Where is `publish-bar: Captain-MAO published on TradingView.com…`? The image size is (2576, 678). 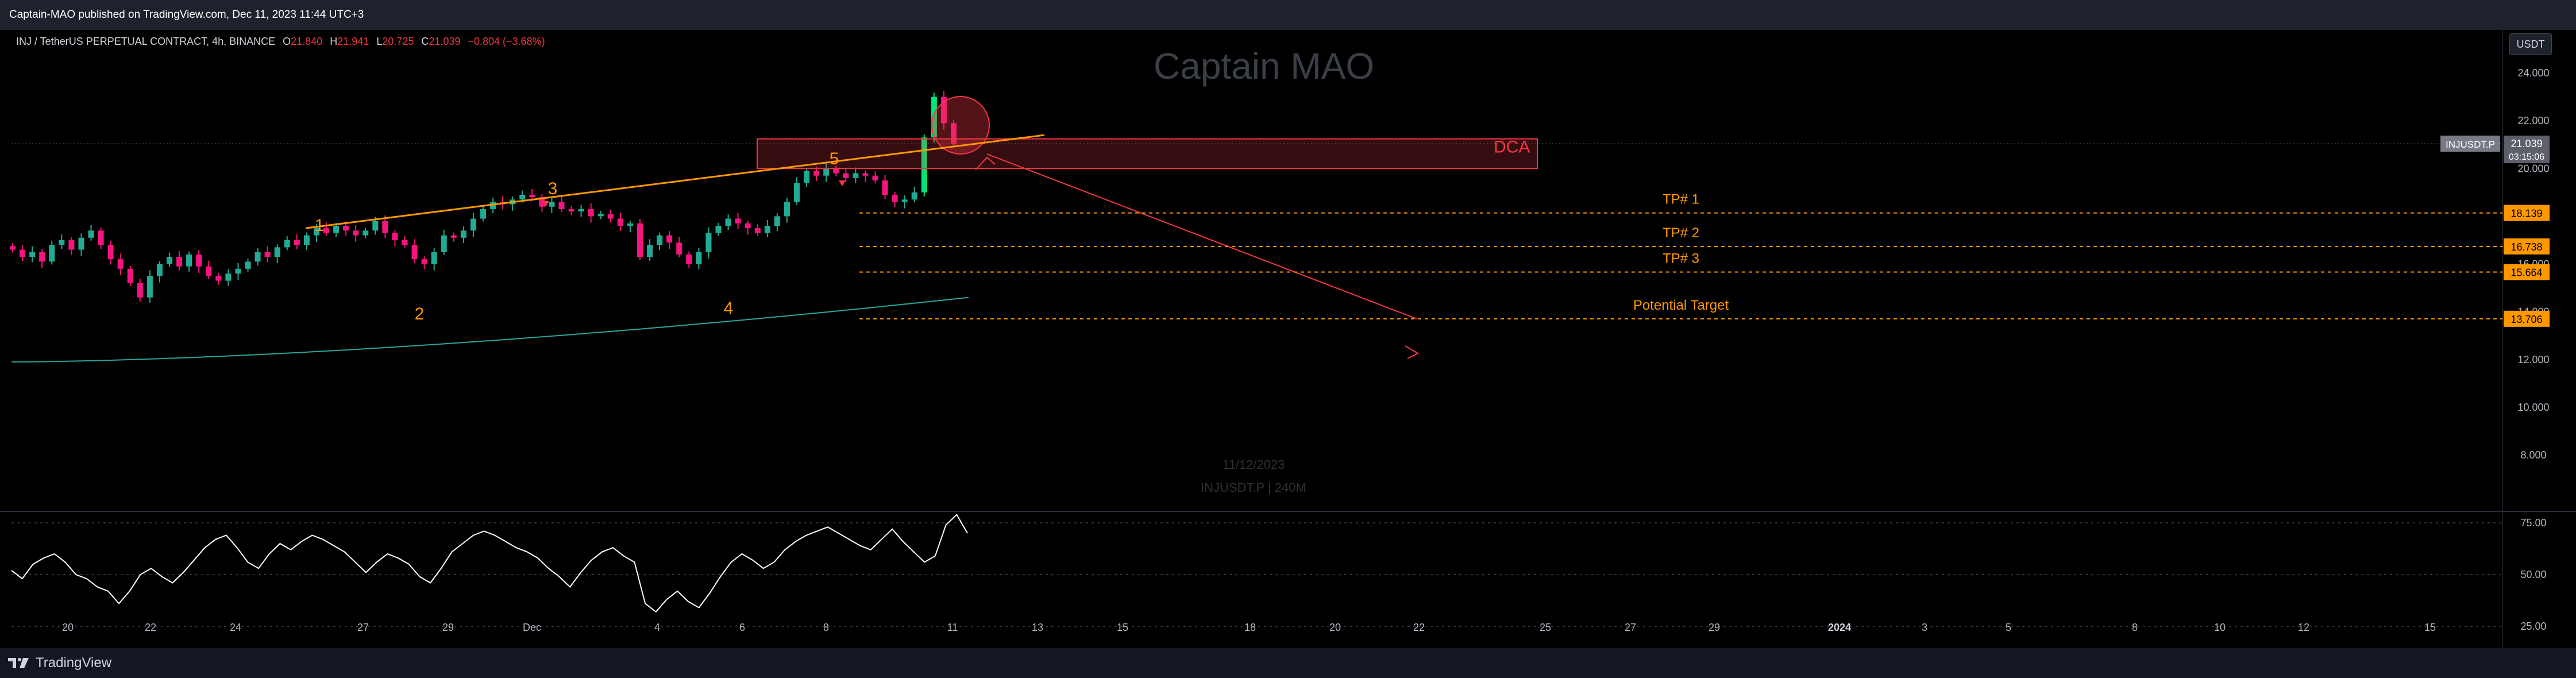
publish-bar: Captain-MAO published on TradingView.com… is located at coordinates (1288, 15).